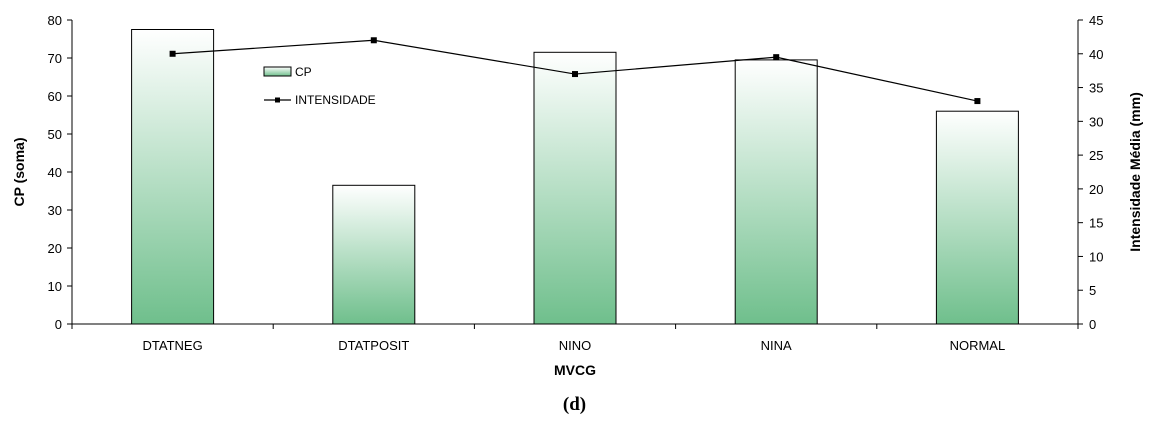 Image resolution: width=1149 pixels, height=428 pixels. Describe the element at coordinates (978, 345) in the screenshot. I see `x-tick-label: NORMAL` at that location.